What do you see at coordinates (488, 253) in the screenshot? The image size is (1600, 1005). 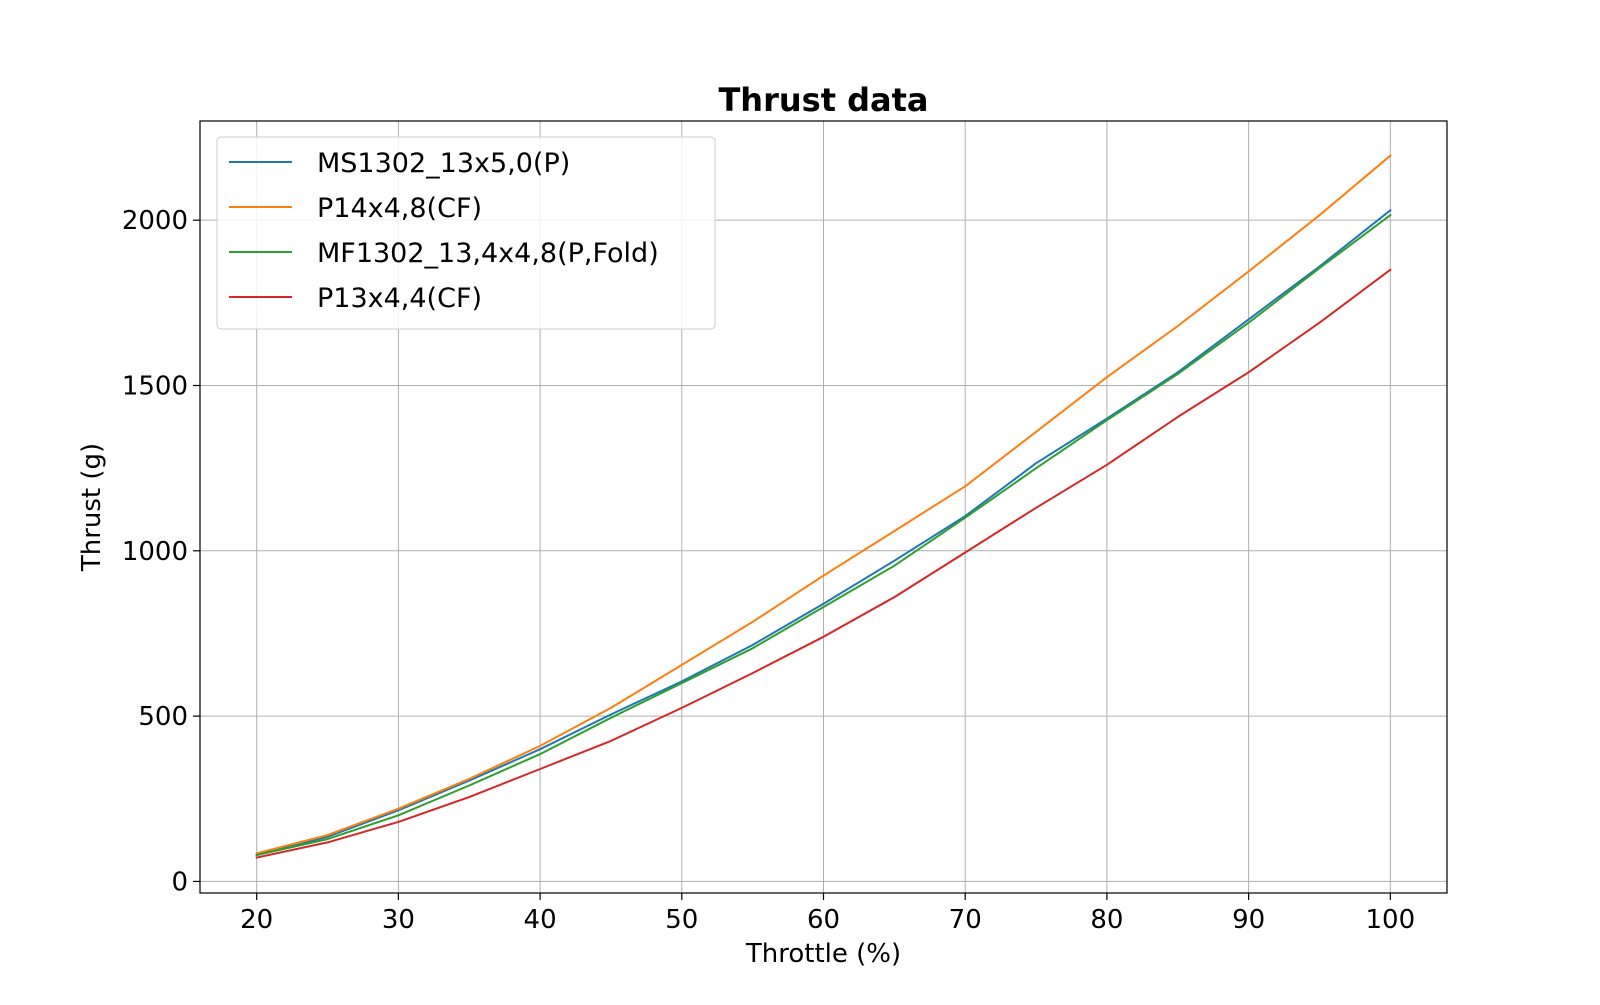 I see `legend-label-3: MF1302_13,4x4,8(P,Fold)` at bounding box center [488, 253].